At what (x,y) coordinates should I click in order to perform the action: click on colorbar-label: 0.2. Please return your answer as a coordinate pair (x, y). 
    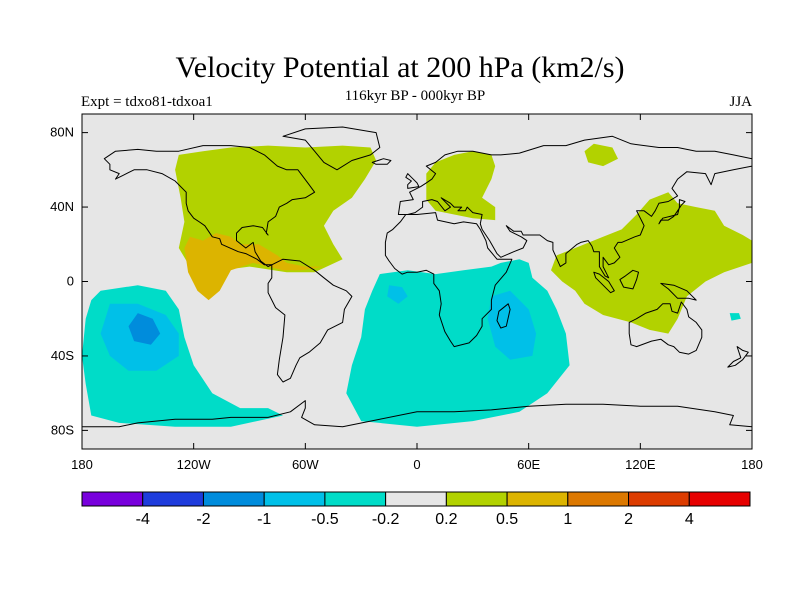
    Looking at the image, I should click on (446, 519).